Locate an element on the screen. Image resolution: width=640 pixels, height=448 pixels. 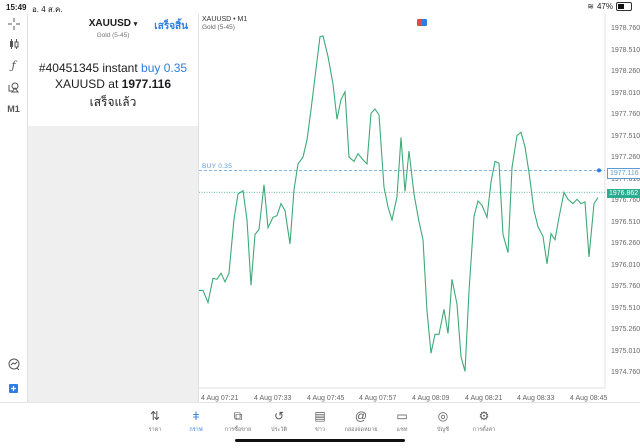
execution-line: XAUUSD at 1977.116 is located at coordinates (113, 84).